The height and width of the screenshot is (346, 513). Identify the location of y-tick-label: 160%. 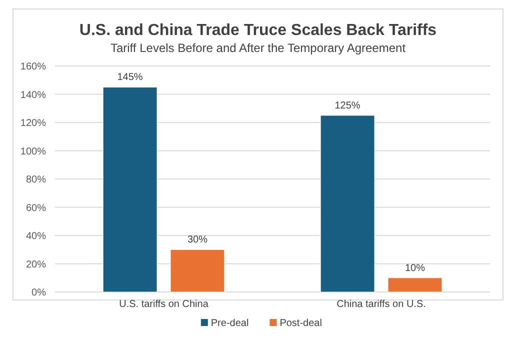
(33, 67).